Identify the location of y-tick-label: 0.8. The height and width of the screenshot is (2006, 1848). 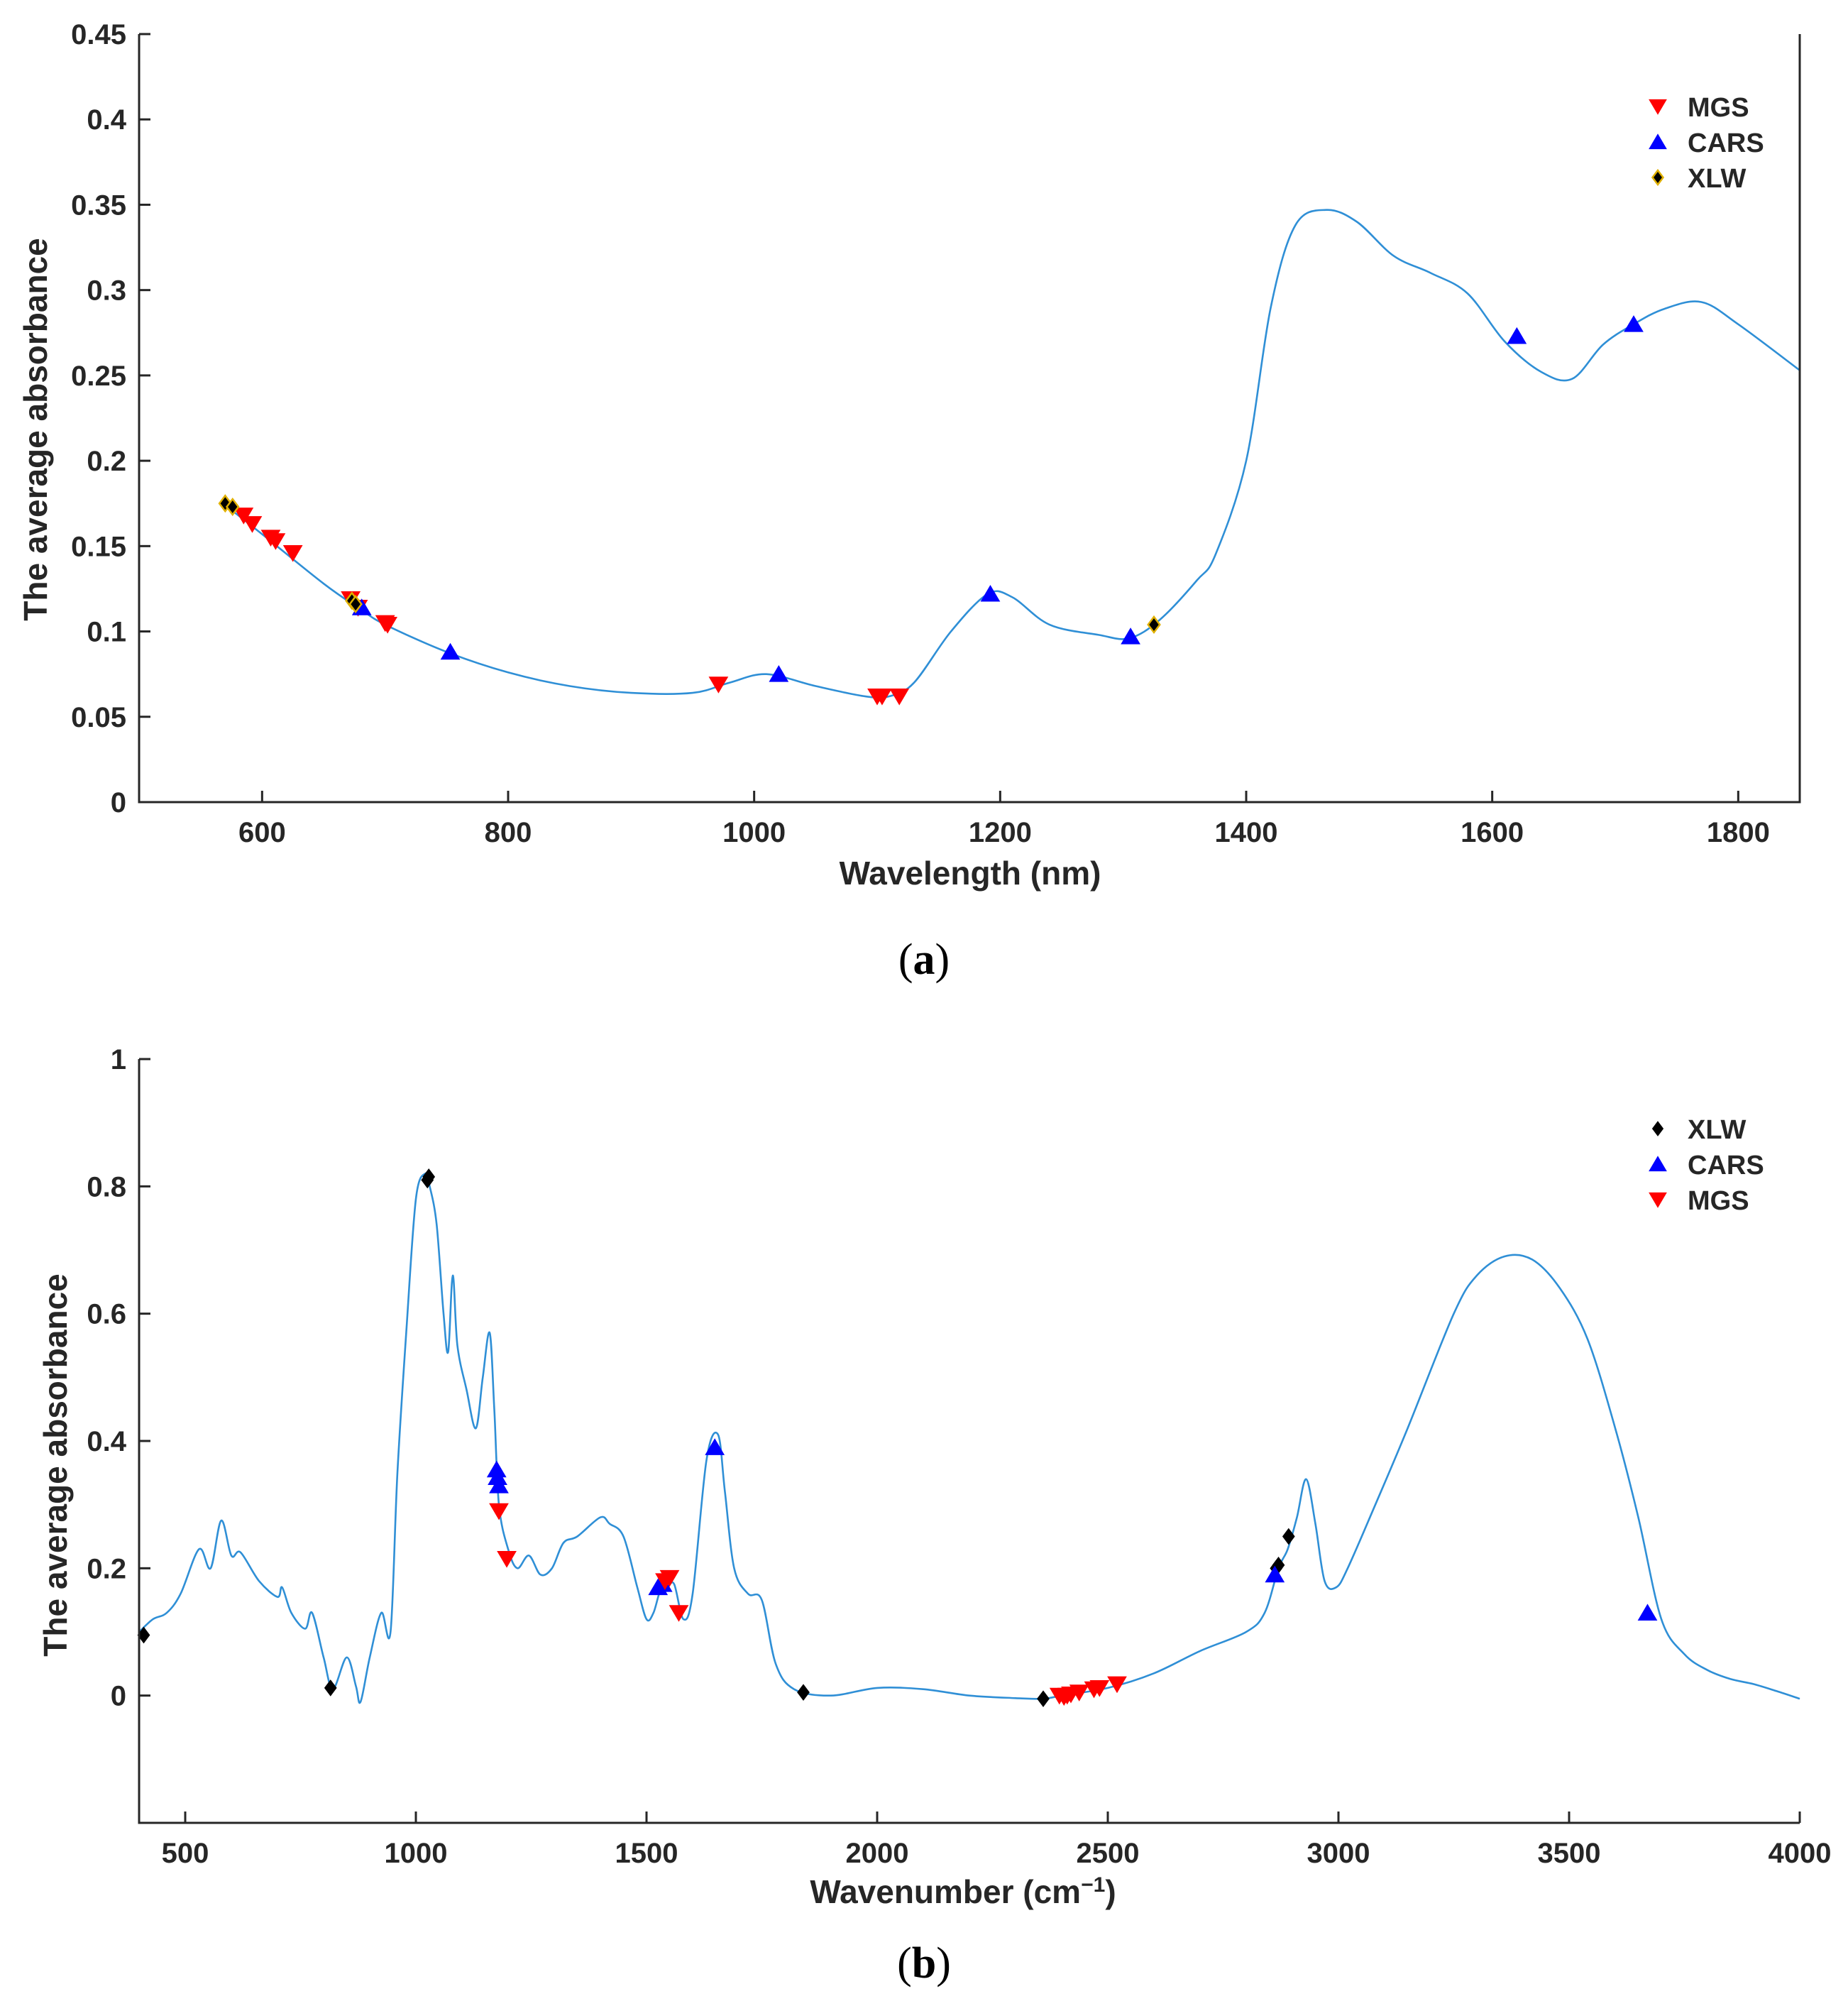
(106, 1186).